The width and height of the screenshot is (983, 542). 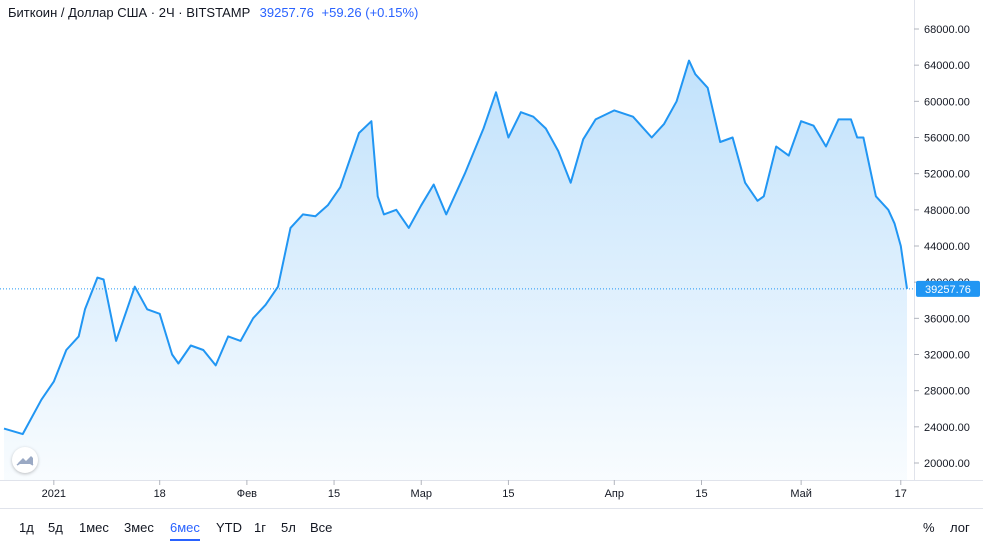 What do you see at coordinates (25, 460) in the screenshot?
I see `tradingview-logo-icon` at bounding box center [25, 460].